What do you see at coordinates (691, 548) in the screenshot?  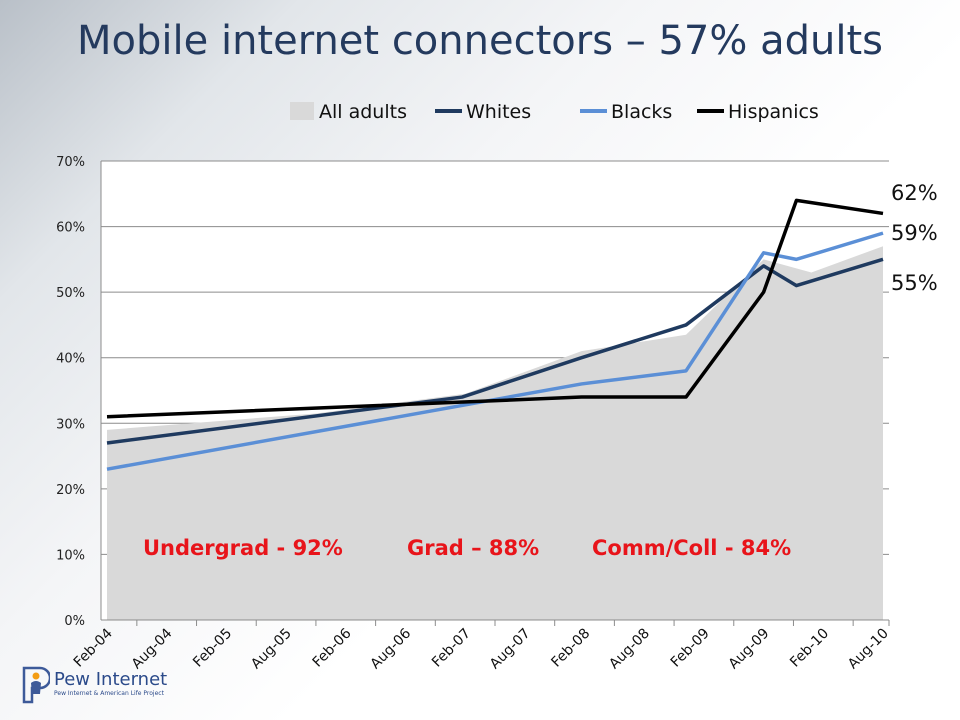 I see `education-annotation: Comm/Coll - 84%` at bounding box center [691, 548].